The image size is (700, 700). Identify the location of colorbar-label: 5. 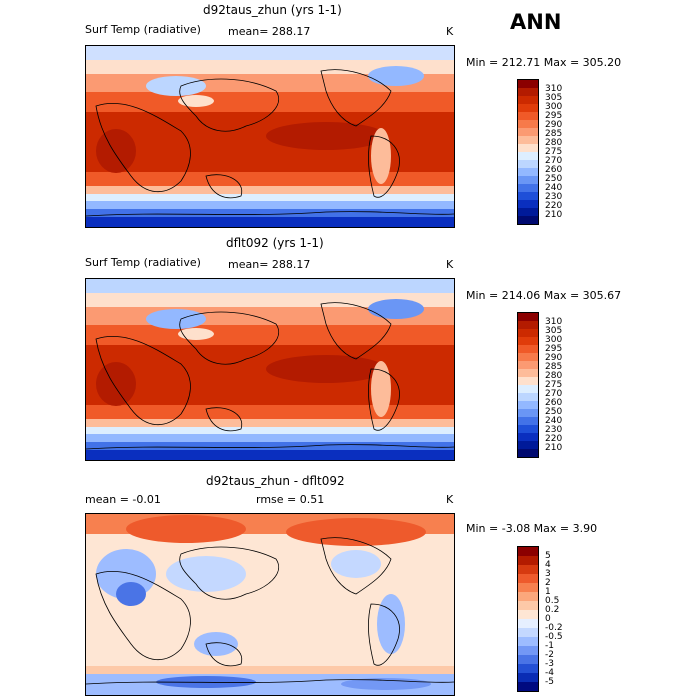
(548, 555).